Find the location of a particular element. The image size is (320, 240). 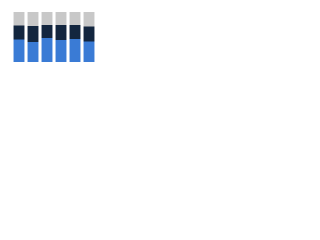

chart is located at coordinates (50, 35).